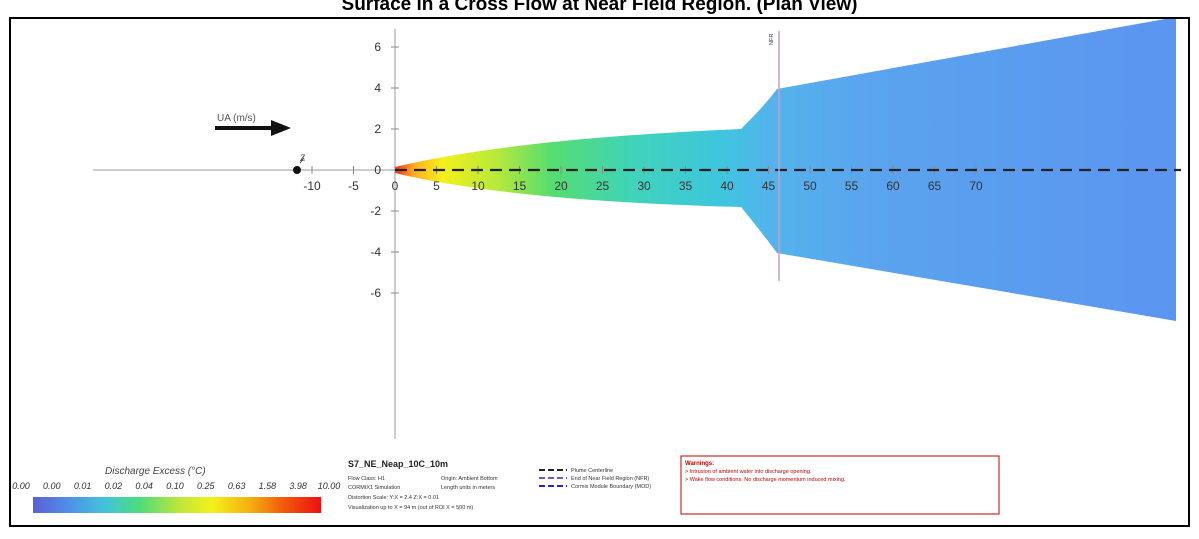  Describe the element at coordinates (377, 129) in the screenshot. I see `y-tick-label: 2` at that location.